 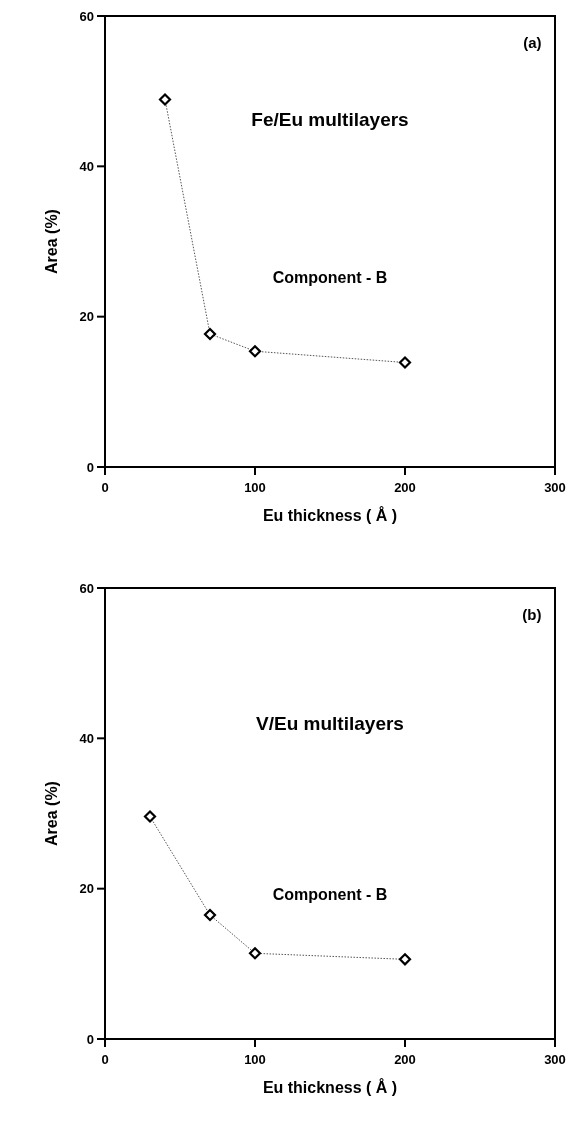 What do you see at coordinates (330, 723) in the screenshot?
I see `annotation: V/Eu multilayers` at bounding box center [330, 723].